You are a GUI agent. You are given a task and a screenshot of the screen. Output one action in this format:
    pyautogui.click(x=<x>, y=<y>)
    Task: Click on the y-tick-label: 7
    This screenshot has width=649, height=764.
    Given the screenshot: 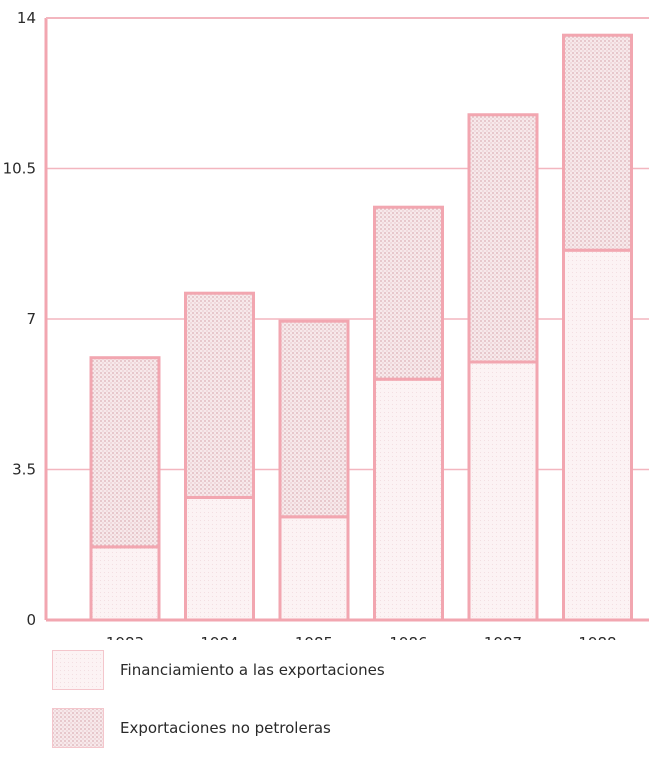 What is the action you would take?
    pyautogui.click(x=31, y=319)
    